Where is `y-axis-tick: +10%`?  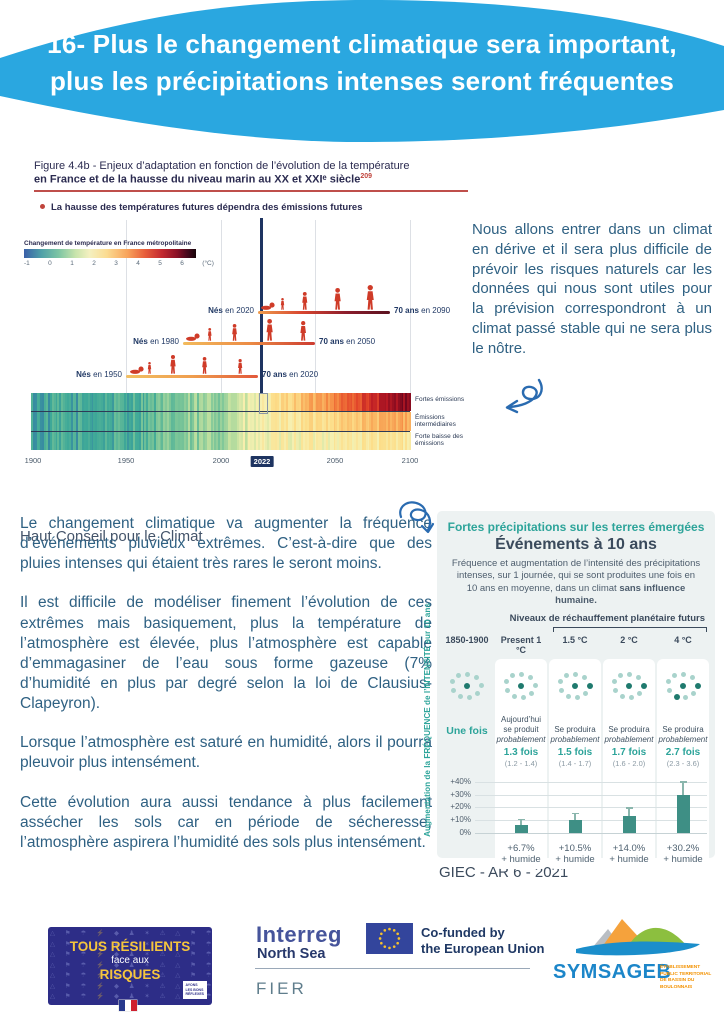
y-axis-tick: +10% is located at coordinates (460, 820).